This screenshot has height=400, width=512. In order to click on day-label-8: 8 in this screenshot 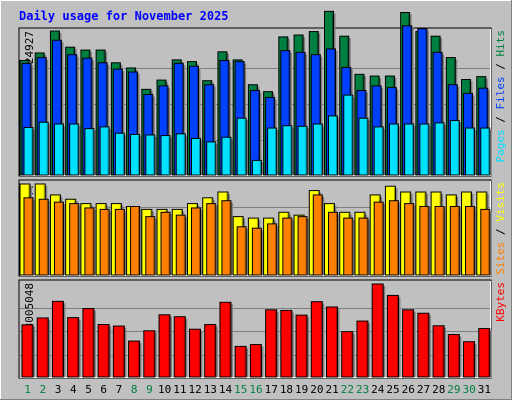, I will do `click(134, 389)`.